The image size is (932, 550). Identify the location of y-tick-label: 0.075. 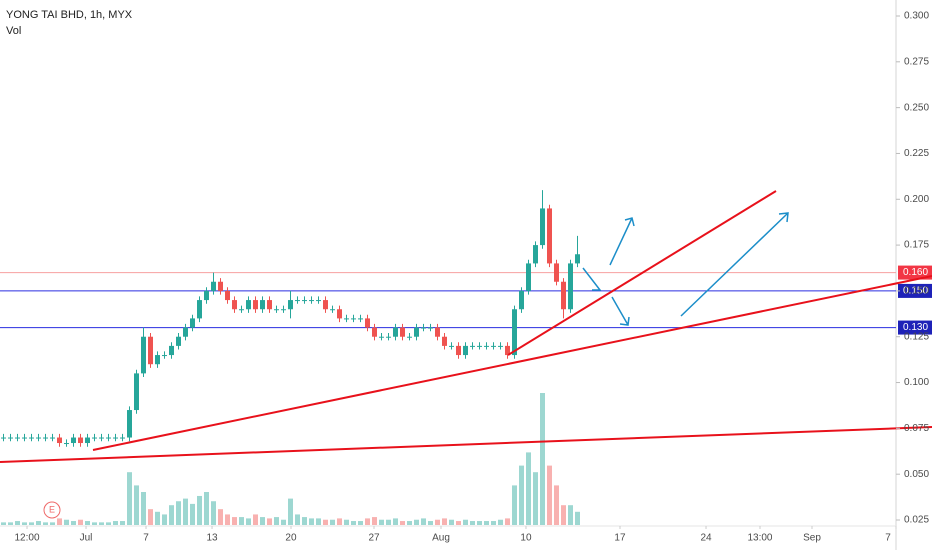
(916, 428).